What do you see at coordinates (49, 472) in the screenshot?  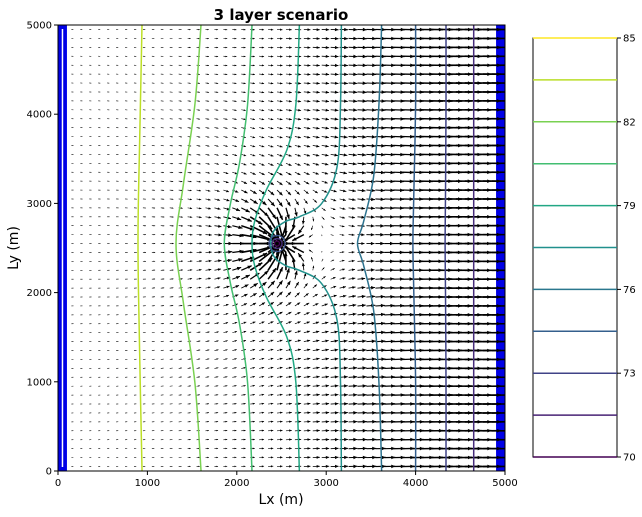 I see `y-tick-label: 0` at bounding box center [49, 472].